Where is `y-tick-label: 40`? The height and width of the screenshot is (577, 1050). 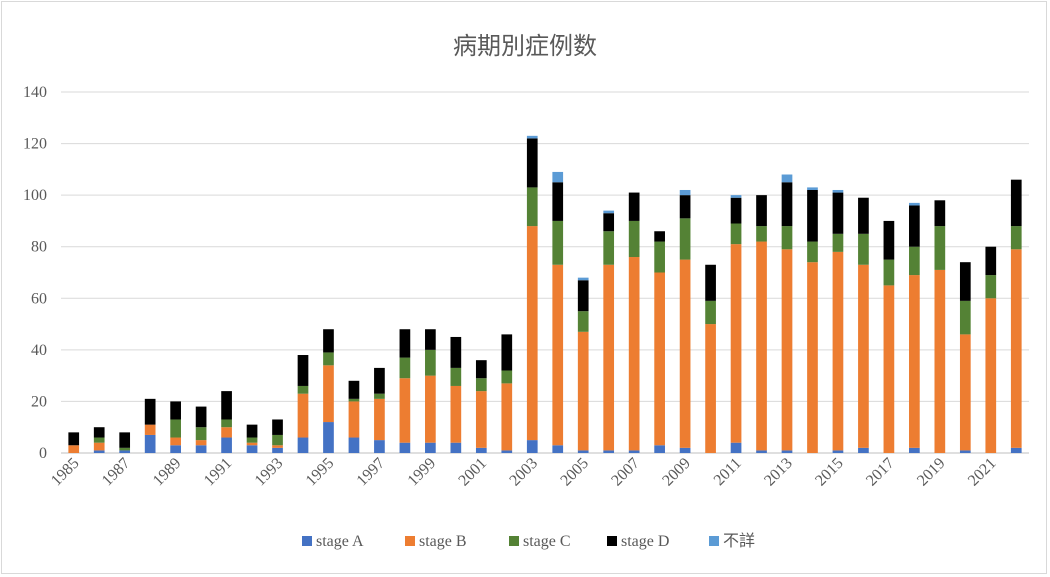
y-tick-label: 40 is located at coordinates (39, 350).